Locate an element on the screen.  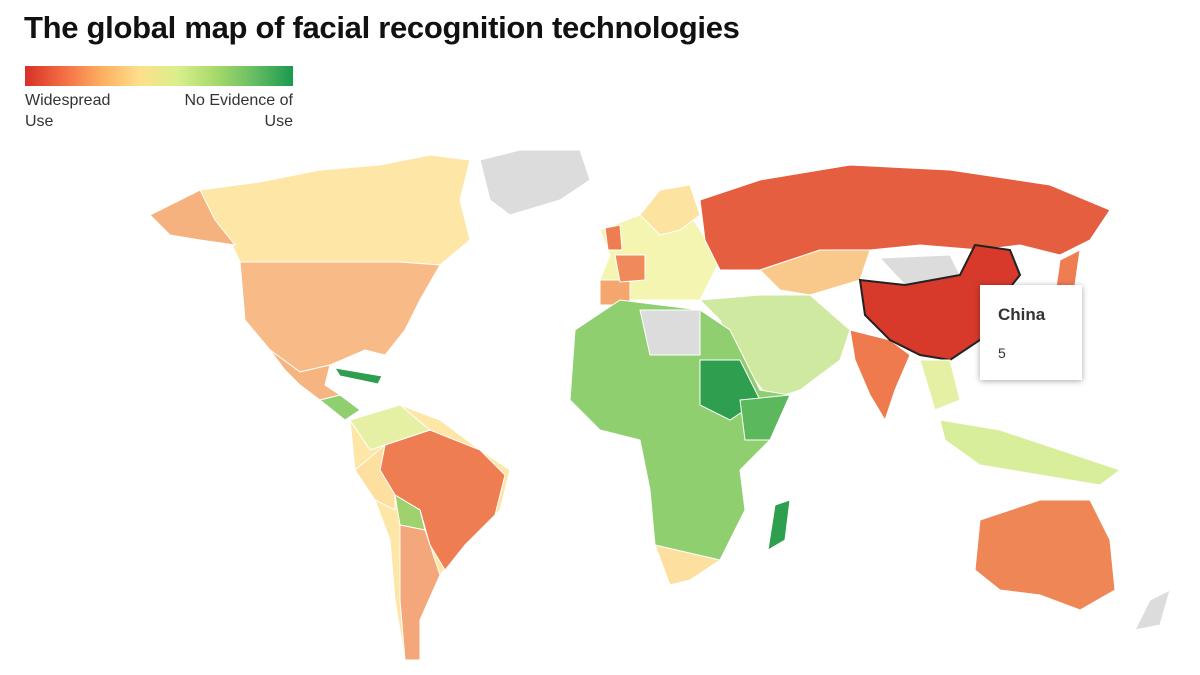
tooltip: China 5 is located at coordinates (1031, 332).